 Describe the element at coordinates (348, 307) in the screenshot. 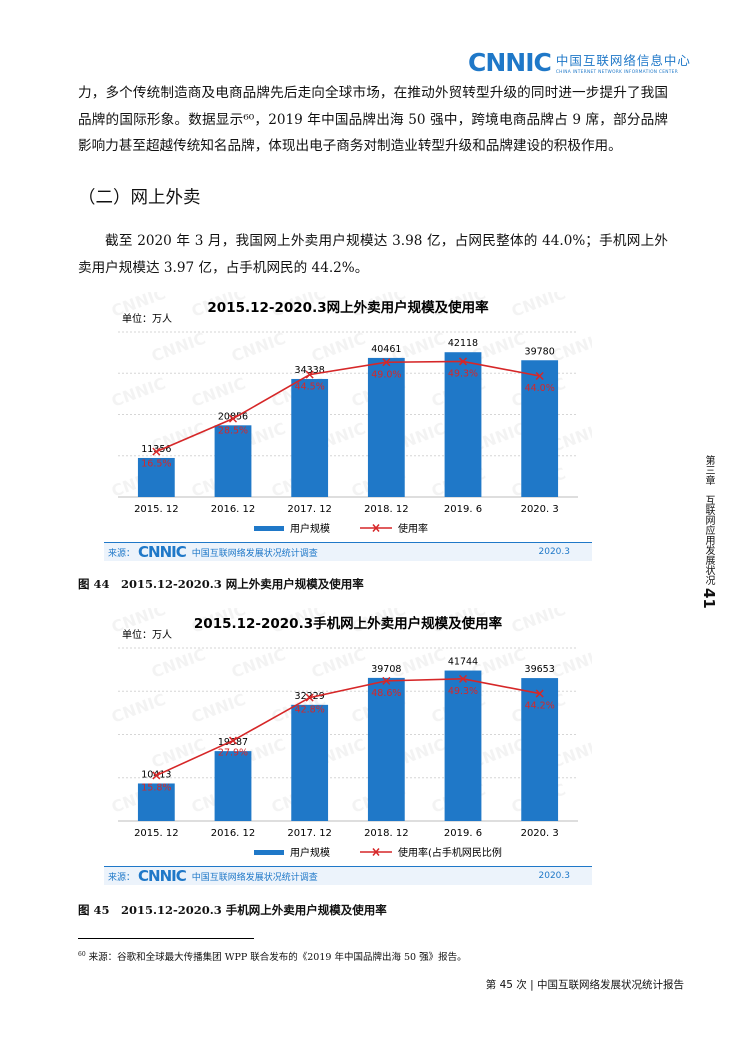

I see `chart-title: 2015.12-2020.3网上外卖用户规模及使用率` at that location.